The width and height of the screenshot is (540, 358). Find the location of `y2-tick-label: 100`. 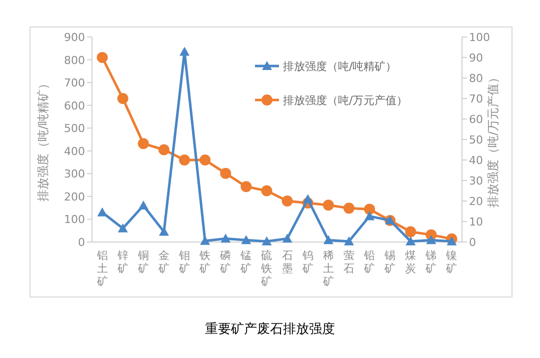

y2-tick-label: 100 is located at coordinates (479, 37).